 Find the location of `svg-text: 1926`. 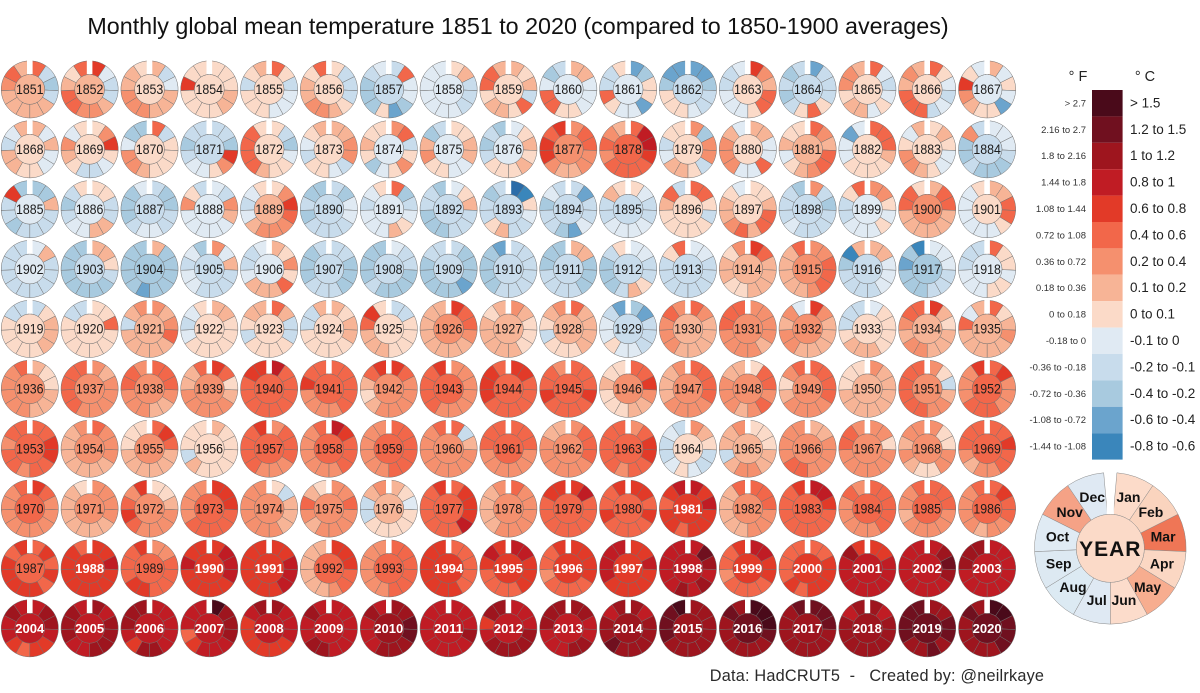

svg-text: 1926 is located at coordinates (449, 329).